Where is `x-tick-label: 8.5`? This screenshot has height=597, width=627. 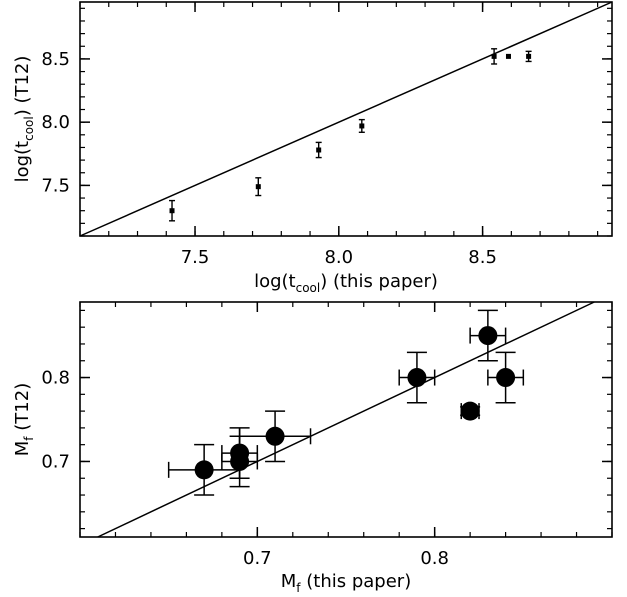
x-tick-label: 8.5 is located at coordinates (482, 257).